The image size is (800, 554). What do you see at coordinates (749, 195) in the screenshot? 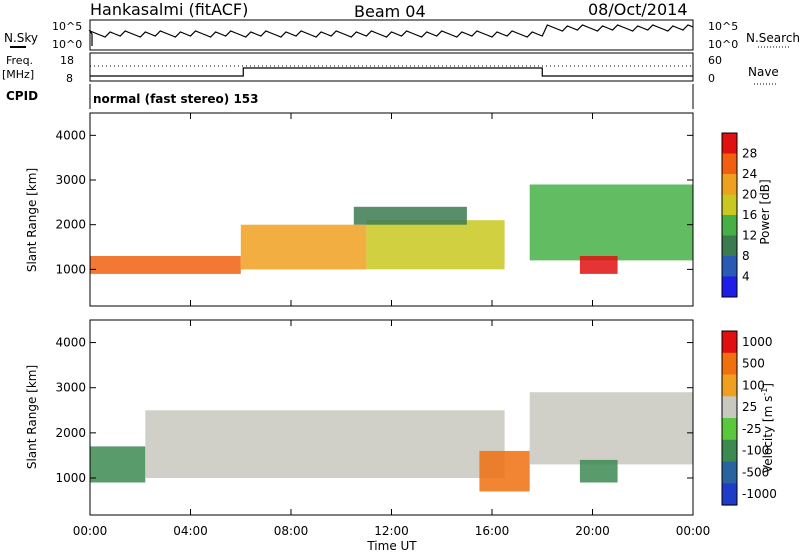
I see `colorbar-tick-label: 20` at bounding box center [749, 195].